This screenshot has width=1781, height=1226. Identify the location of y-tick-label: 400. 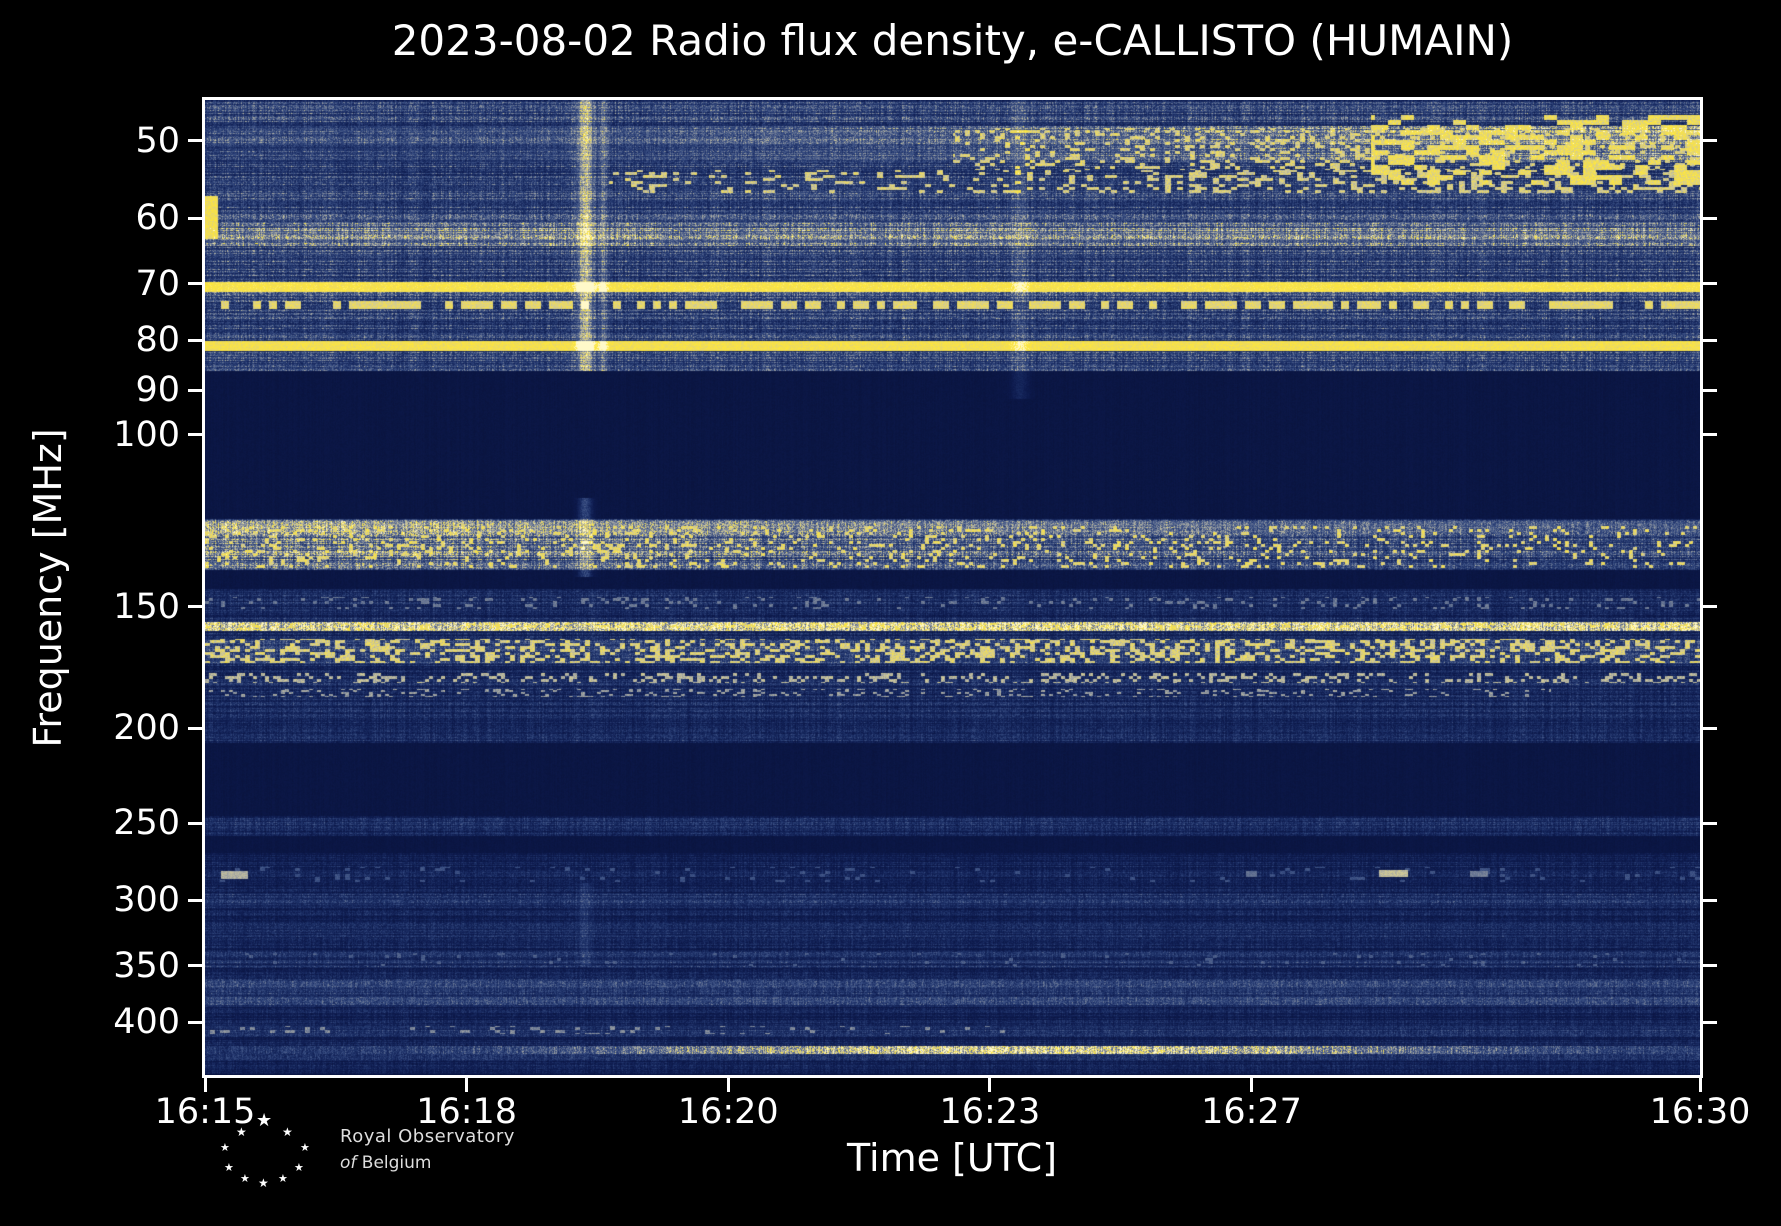
(146, 1022).